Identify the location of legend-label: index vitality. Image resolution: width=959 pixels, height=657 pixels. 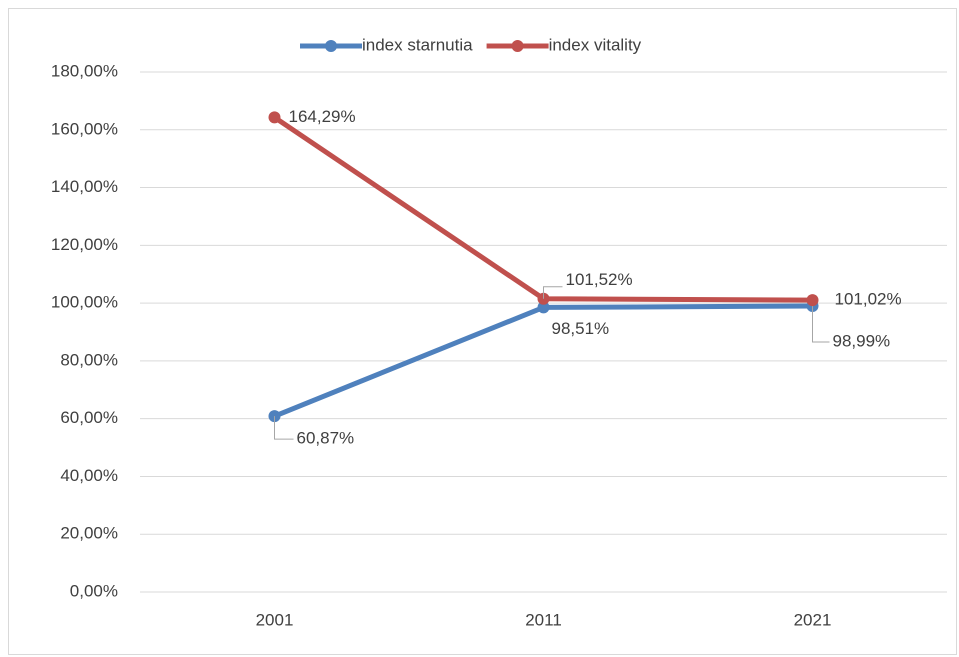
(595, 44).